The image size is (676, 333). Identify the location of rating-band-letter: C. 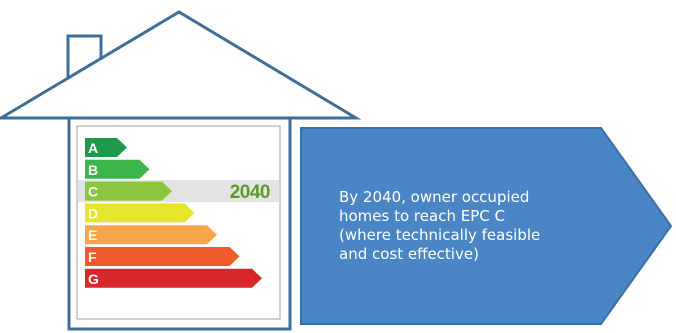
(93, 192).